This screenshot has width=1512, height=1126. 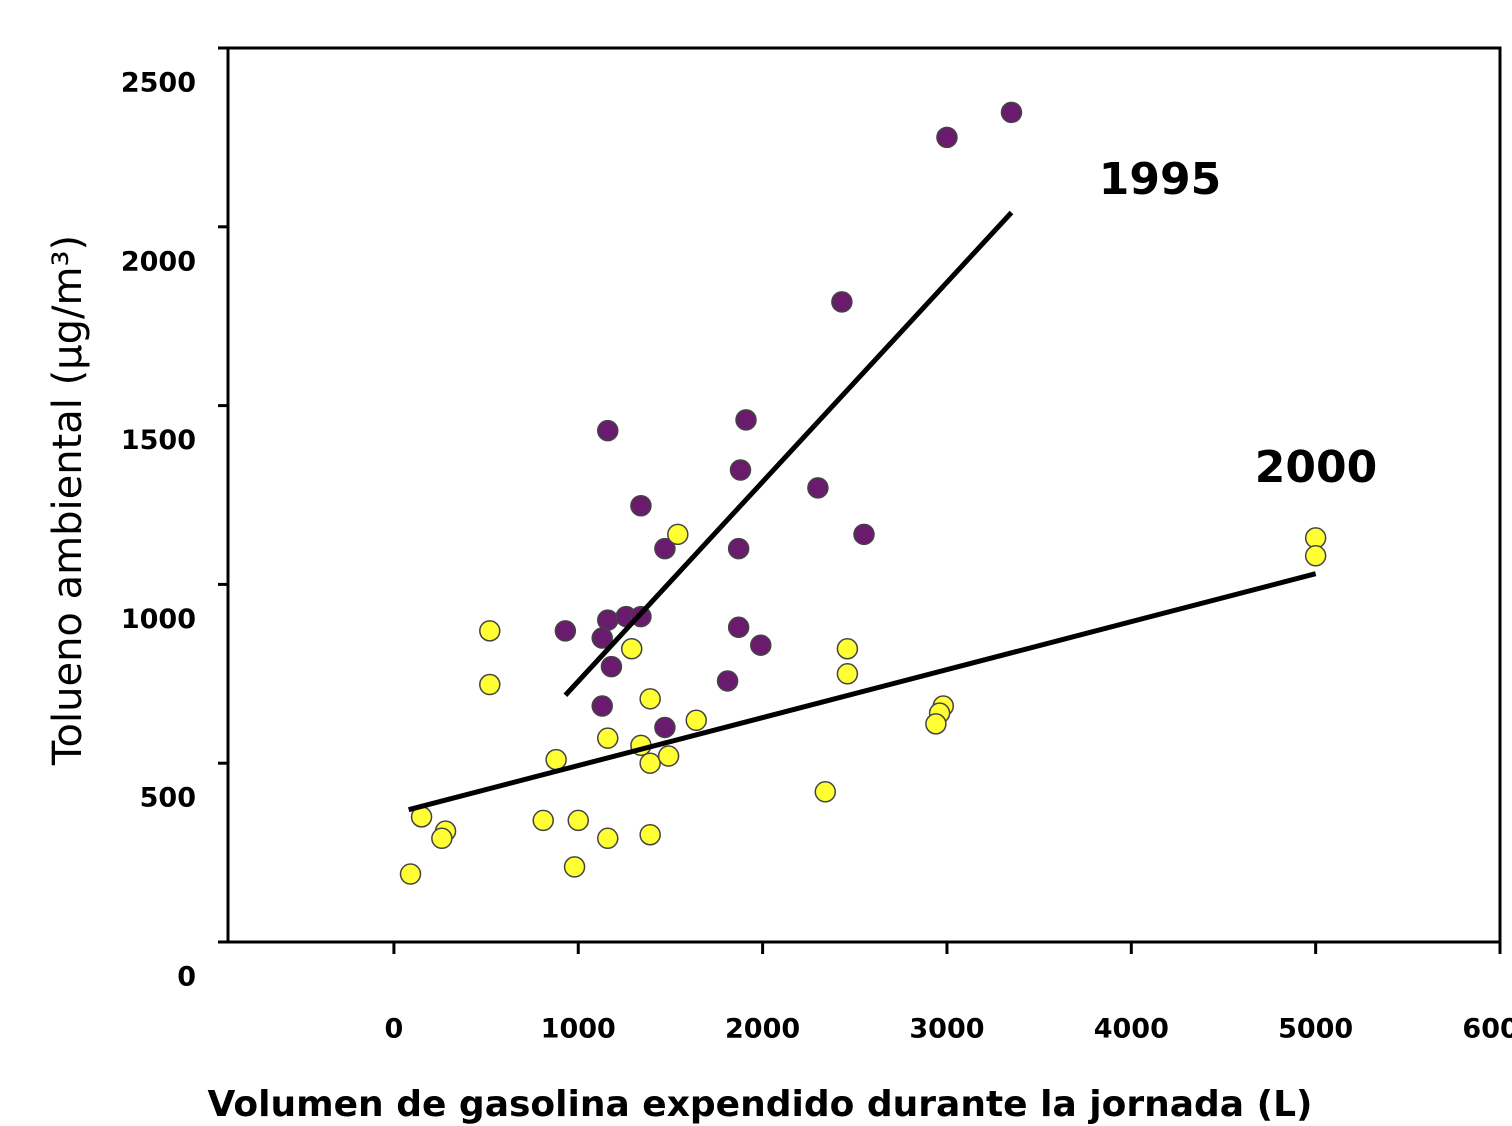 What do you see at coordinates (762, 1029) in the screenshot?
I see `x-tick-label: 2000` at bounding box center [762, 1029].